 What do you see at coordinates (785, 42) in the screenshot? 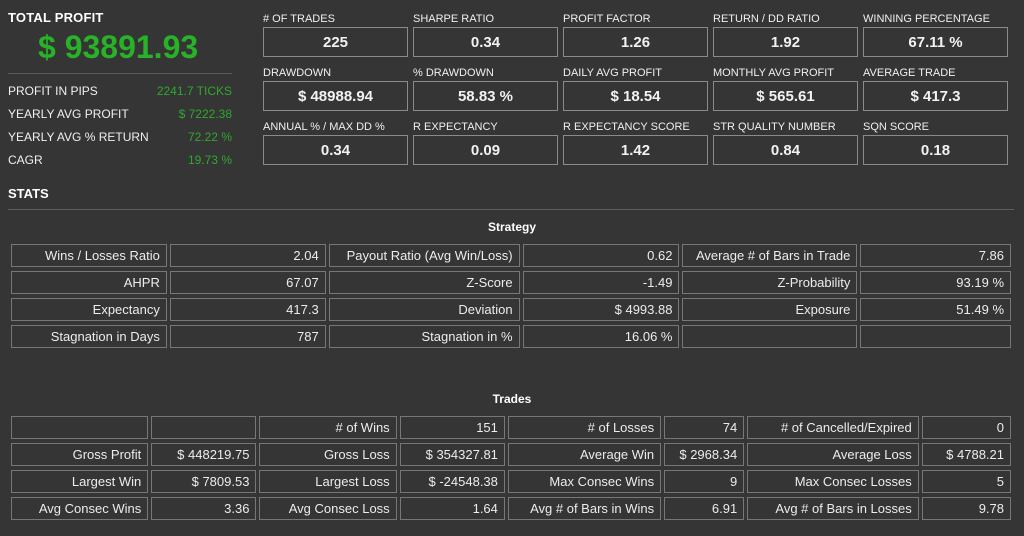
I see `metric-value: 1.92` at bounding box center [785, 42].